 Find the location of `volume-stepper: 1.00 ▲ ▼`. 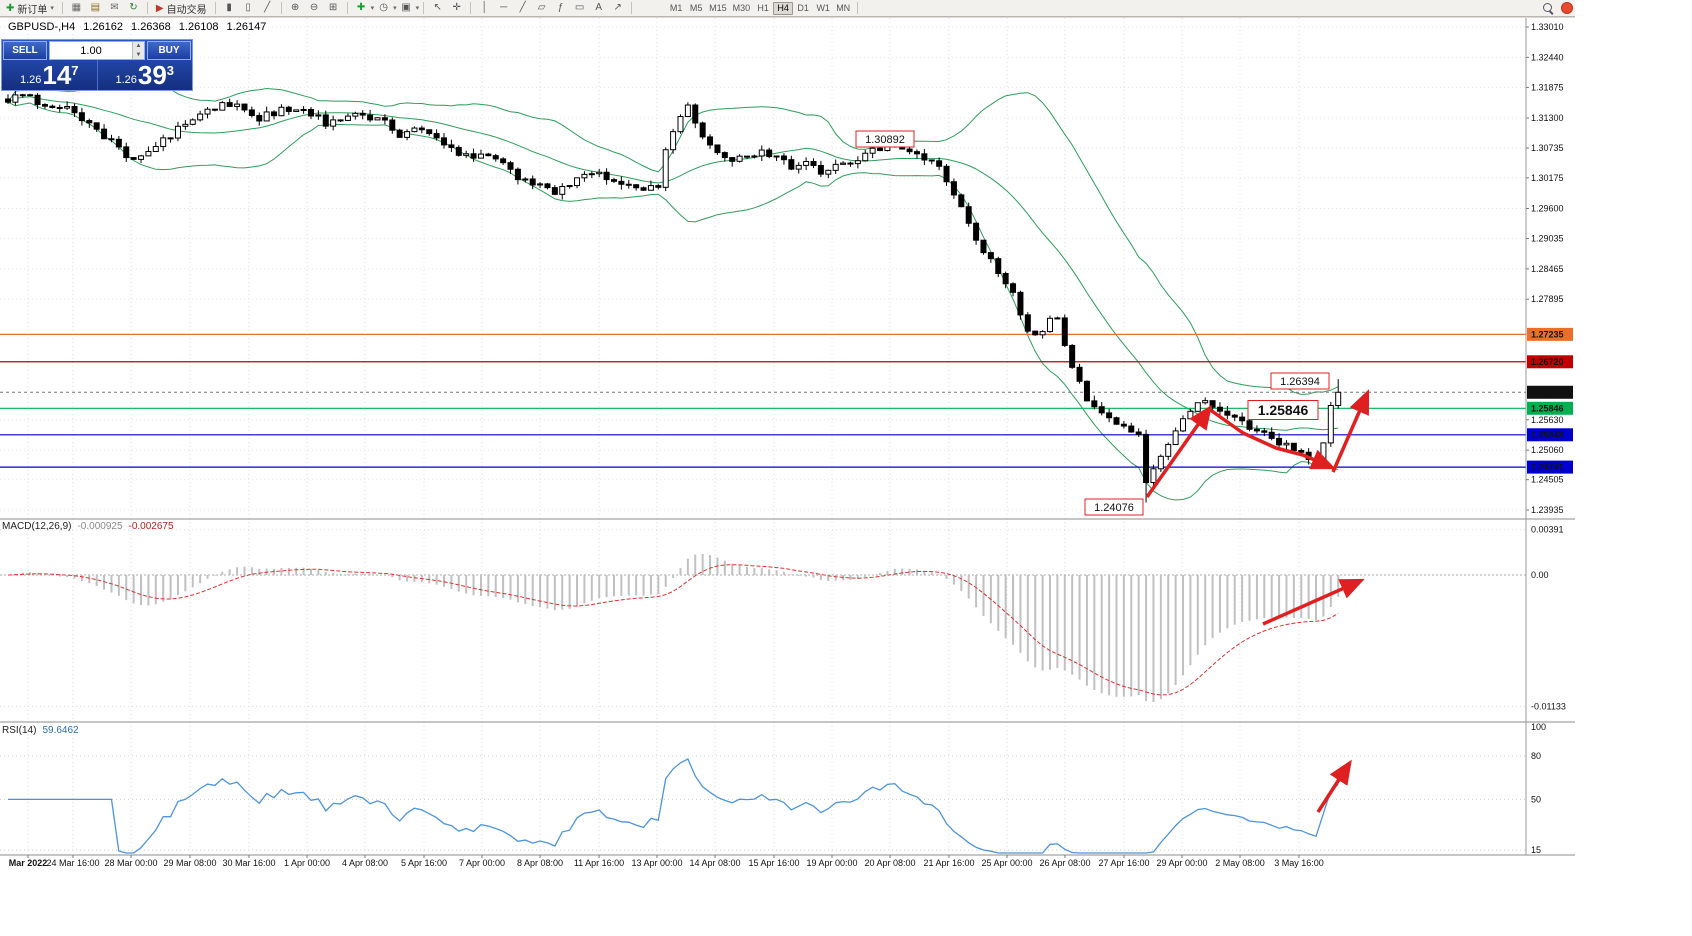

volume-stepper: 1.00 ▲ ▼ is located at coordinates (97, 50).